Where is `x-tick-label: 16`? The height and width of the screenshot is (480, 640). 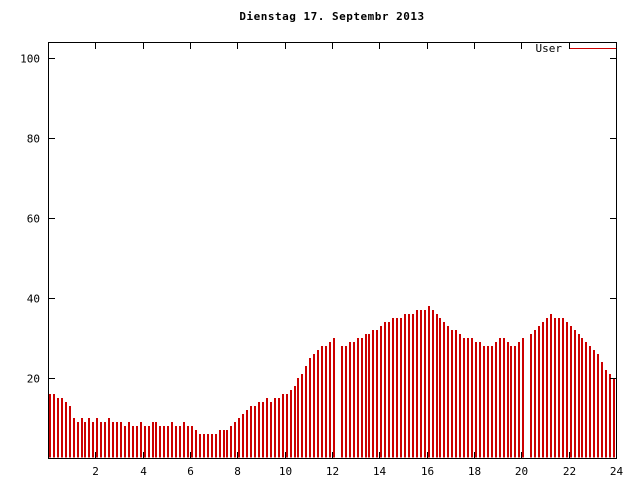
x-tick-label: 16 is located at coordinates (427, 471).